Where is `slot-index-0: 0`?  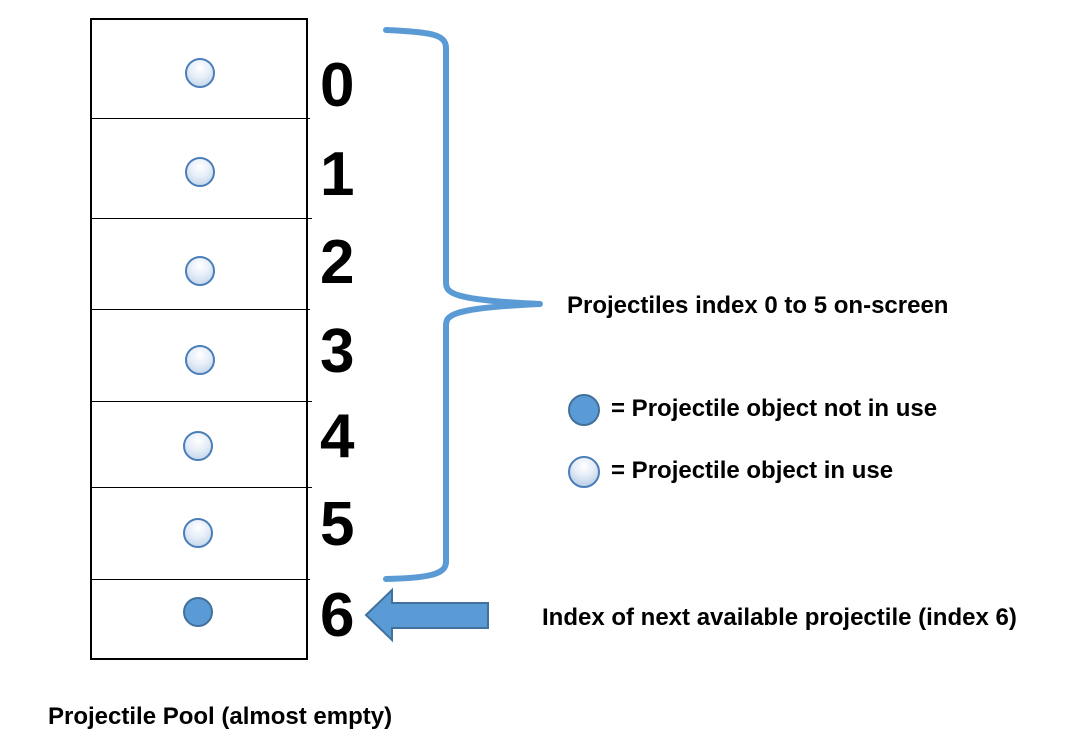
slot-index-0: 0 is located at coordinates (337, 85).